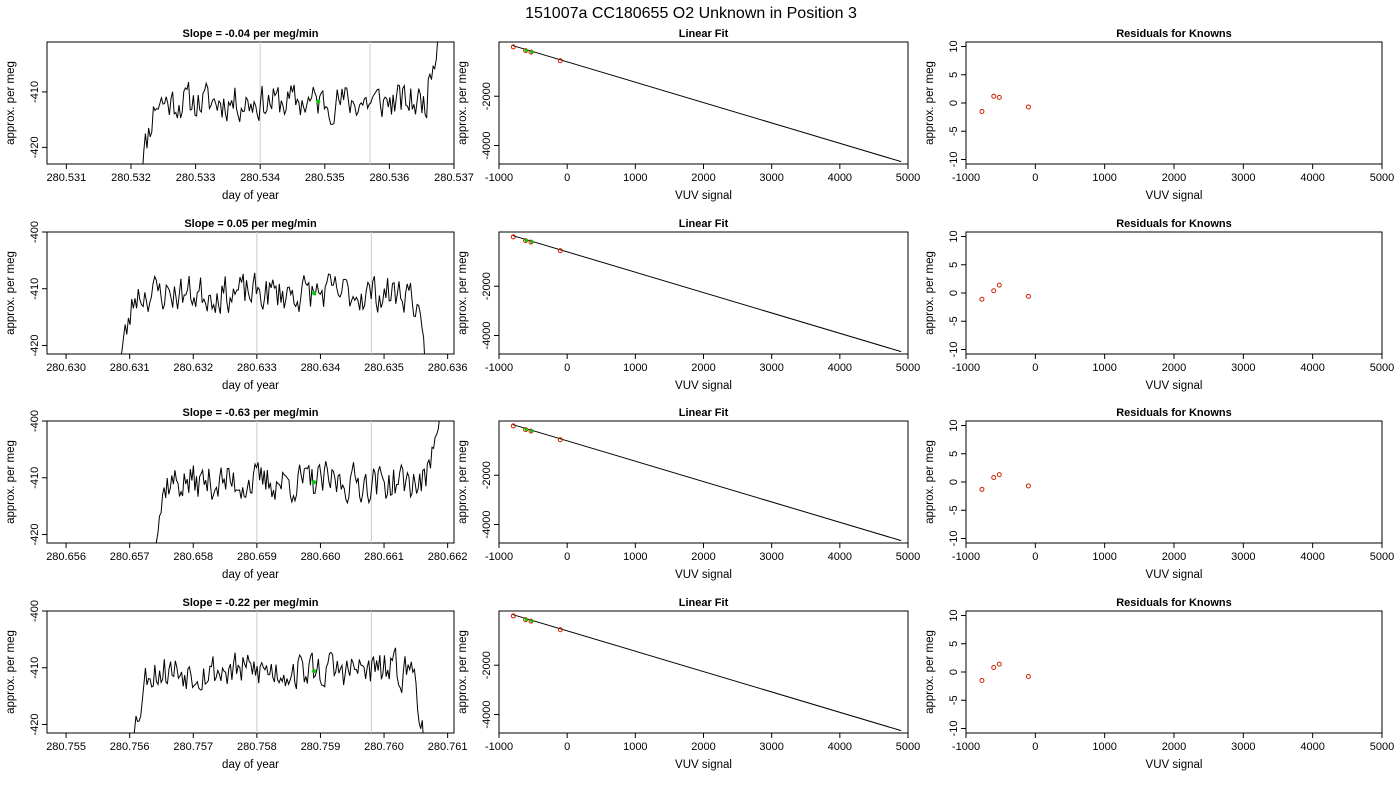  What do you see at coordinates (130, 557) in the screenshot?
I see `x-tick-label: 280.657` at bounding box center [130, 557].